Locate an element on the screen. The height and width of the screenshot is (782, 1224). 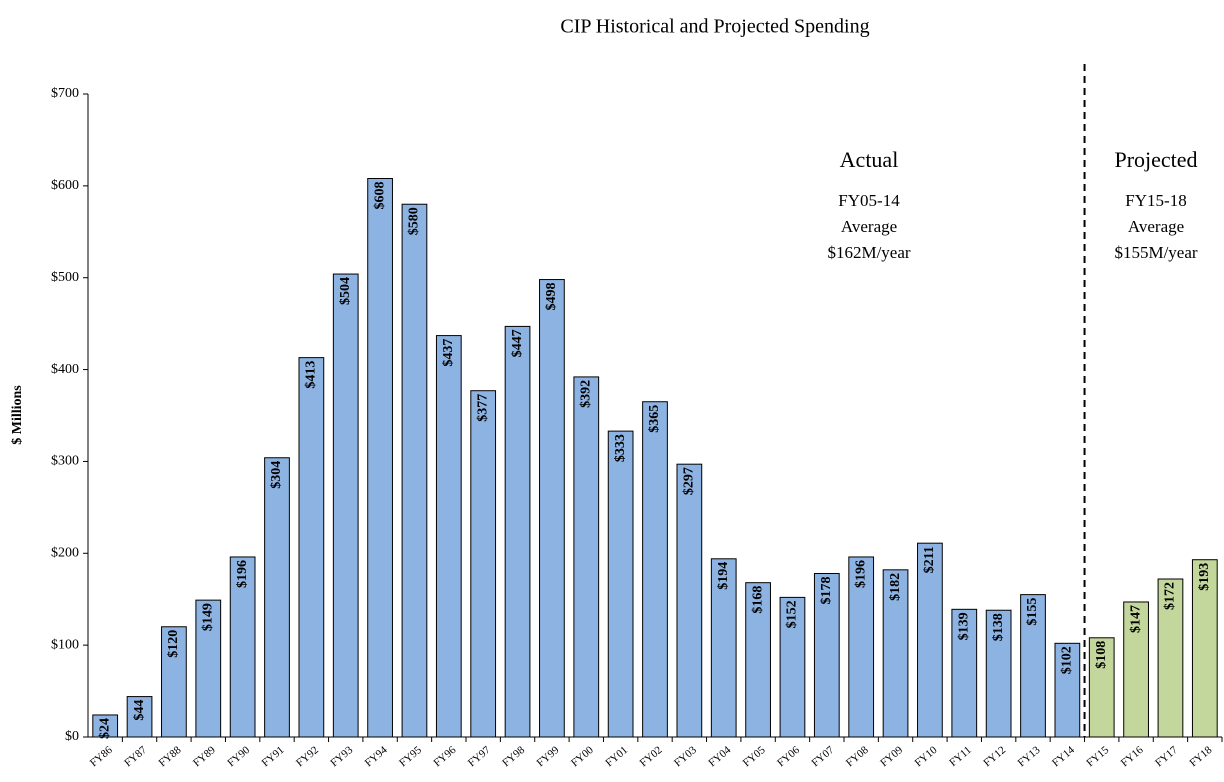
value-label: $211 is located at coordinates (929, 559).